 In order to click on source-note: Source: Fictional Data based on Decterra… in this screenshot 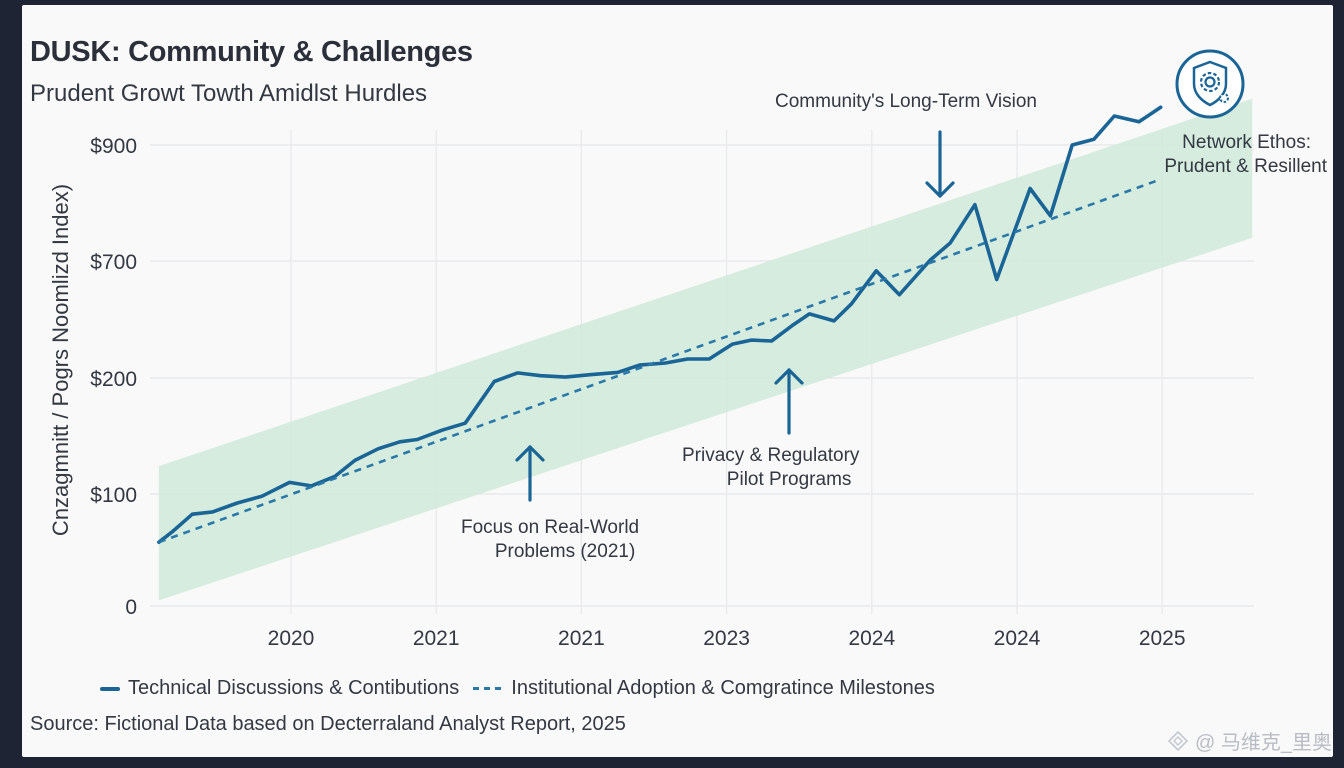, I will do `click(328, 724)`.